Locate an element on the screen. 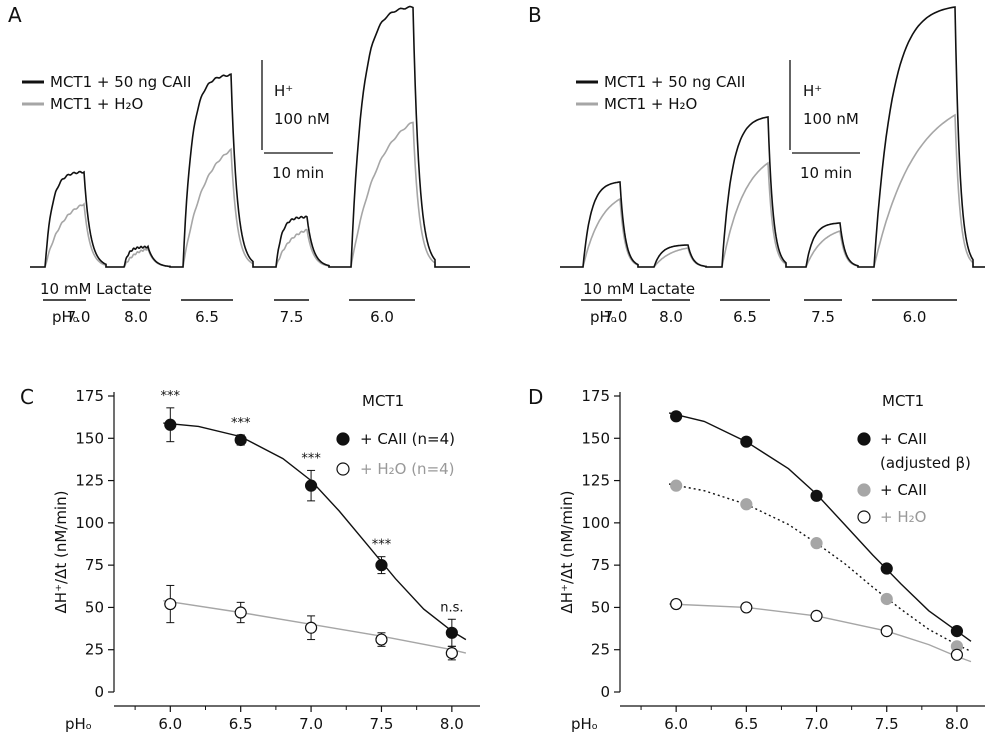 This screenshot has height=742, width=995. panel-b-letter: B is located at coordinates (535, 15).